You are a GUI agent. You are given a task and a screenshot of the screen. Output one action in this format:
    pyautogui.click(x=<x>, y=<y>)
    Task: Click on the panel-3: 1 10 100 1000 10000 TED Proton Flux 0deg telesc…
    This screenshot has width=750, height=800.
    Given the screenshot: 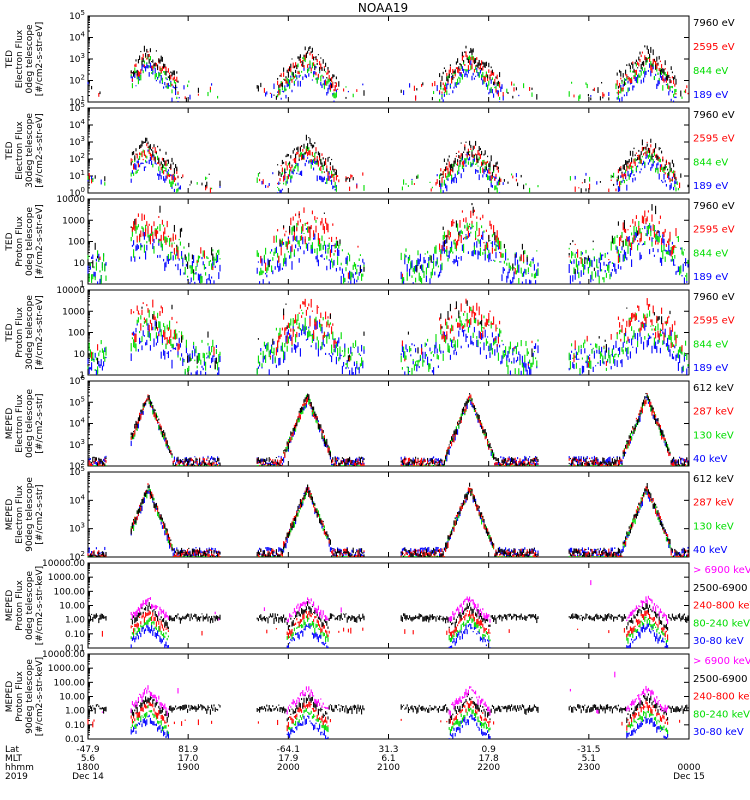 What is the action you would take?
    pyautogui.click(x=370, y=242)
    